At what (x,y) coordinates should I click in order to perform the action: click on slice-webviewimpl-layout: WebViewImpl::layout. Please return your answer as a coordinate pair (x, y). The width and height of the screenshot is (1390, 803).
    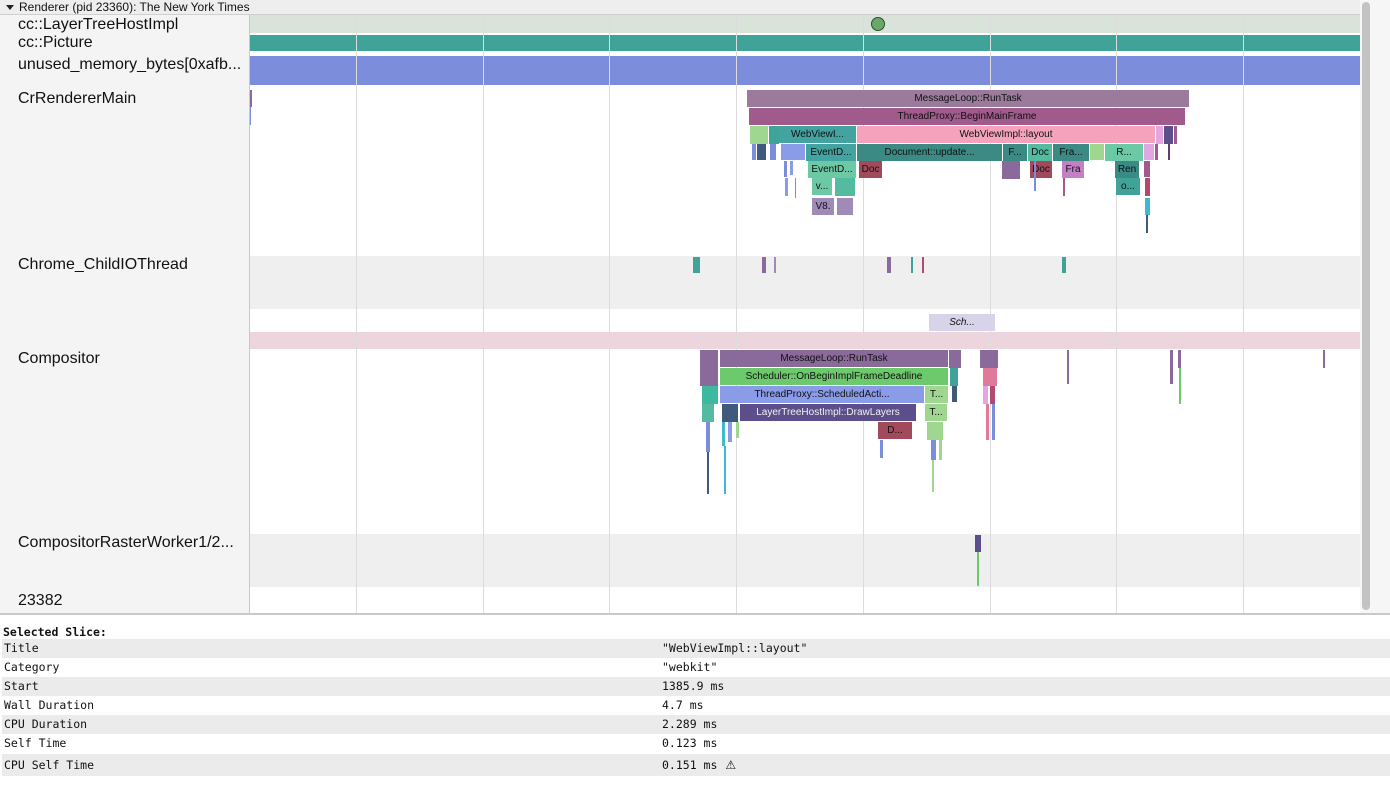
    Looking at the image, I should click on (1006, 134).